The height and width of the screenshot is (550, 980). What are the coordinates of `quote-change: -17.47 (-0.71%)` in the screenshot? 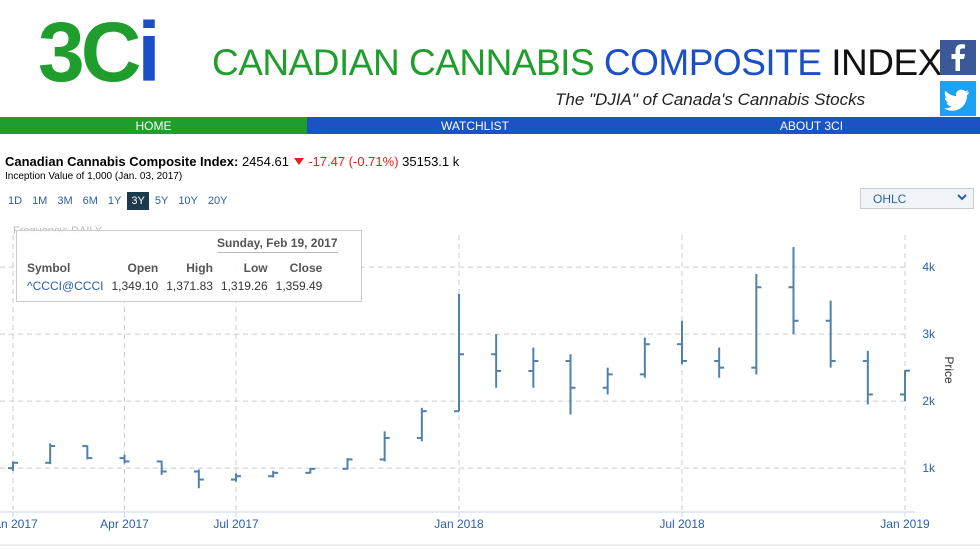 It's located at (353, 161).